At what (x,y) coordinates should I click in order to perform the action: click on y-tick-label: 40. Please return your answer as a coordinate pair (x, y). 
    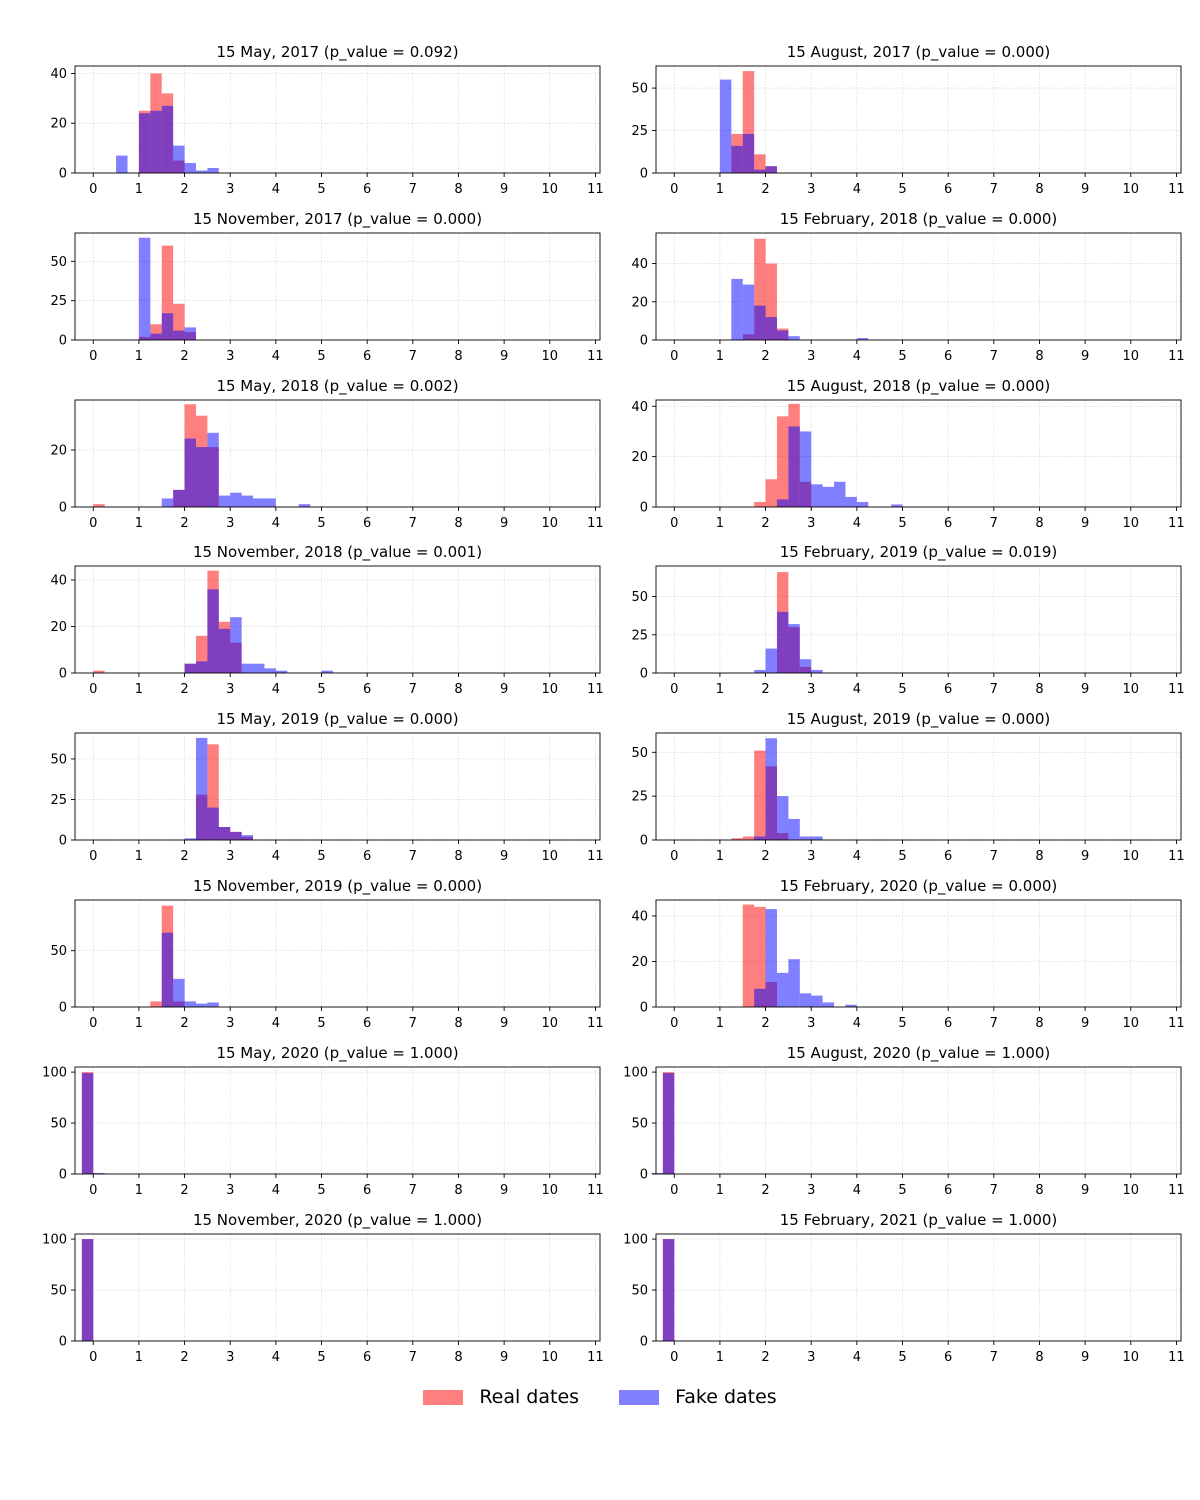
    Looking at the image, I should click on (58, 580).